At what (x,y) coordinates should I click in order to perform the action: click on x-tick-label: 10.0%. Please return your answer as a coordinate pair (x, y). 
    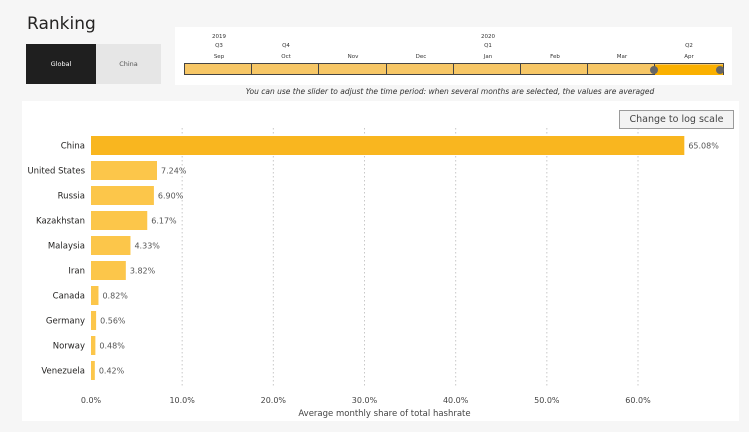
    Looking at the image, I should click on (182, 400).